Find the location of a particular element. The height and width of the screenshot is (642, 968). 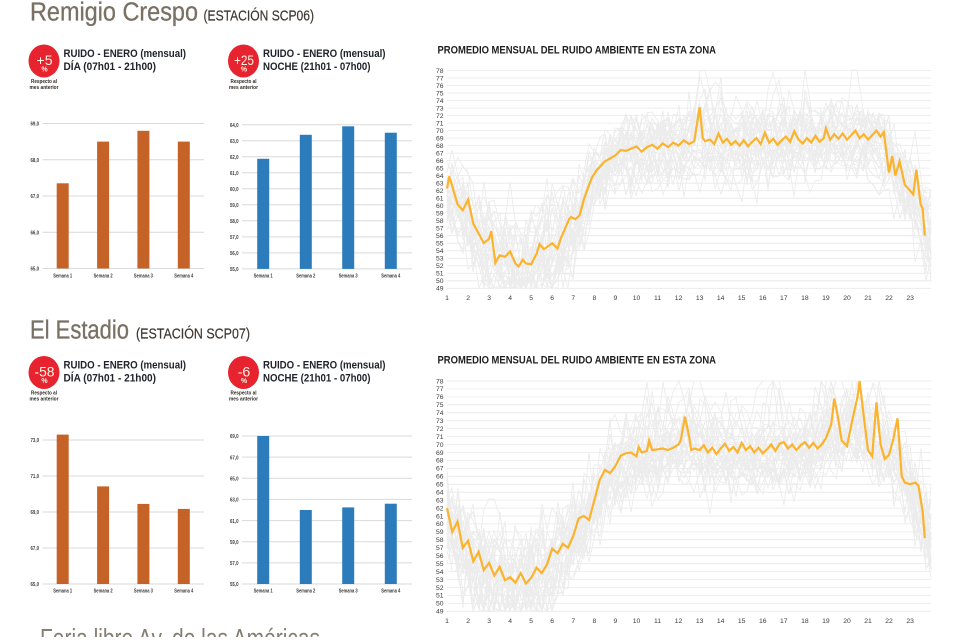

svg-text: 11 is located at coordinates (657, 298).